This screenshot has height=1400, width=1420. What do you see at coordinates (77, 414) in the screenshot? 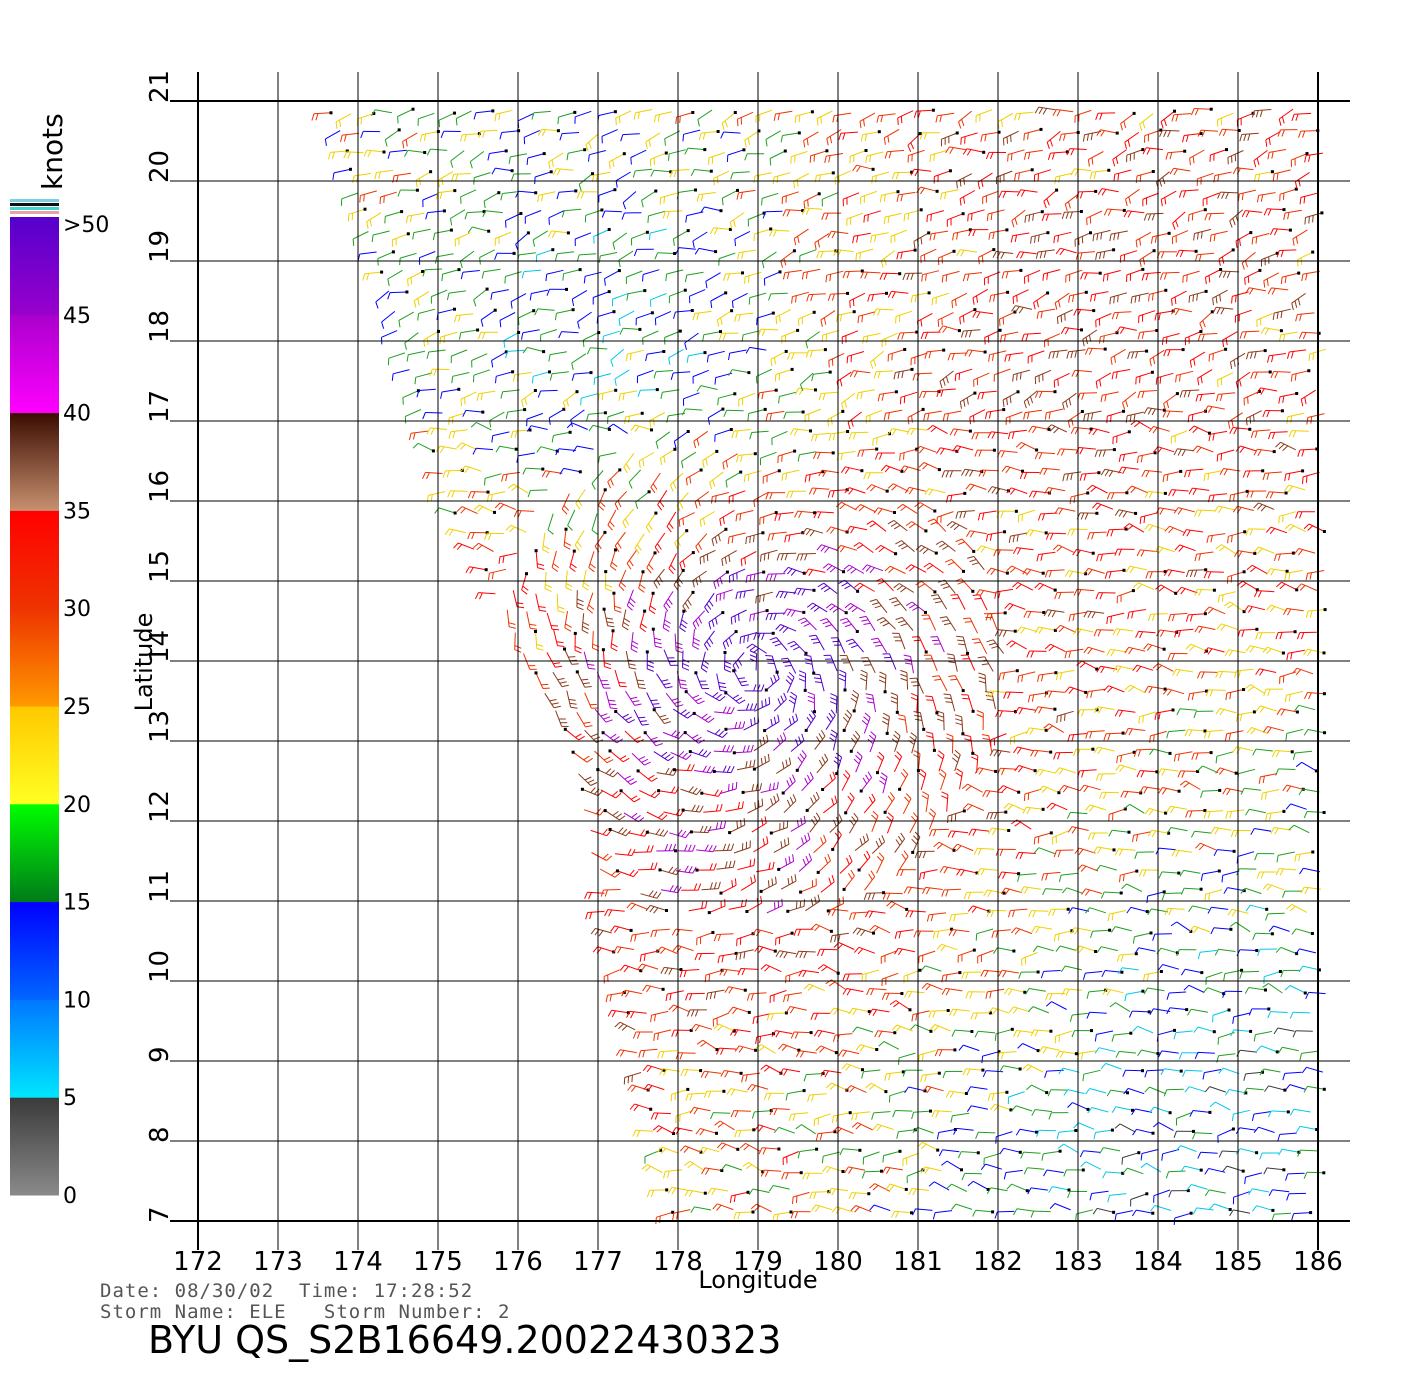
I see `scale-label: 40` at bounding box center [77, 414].